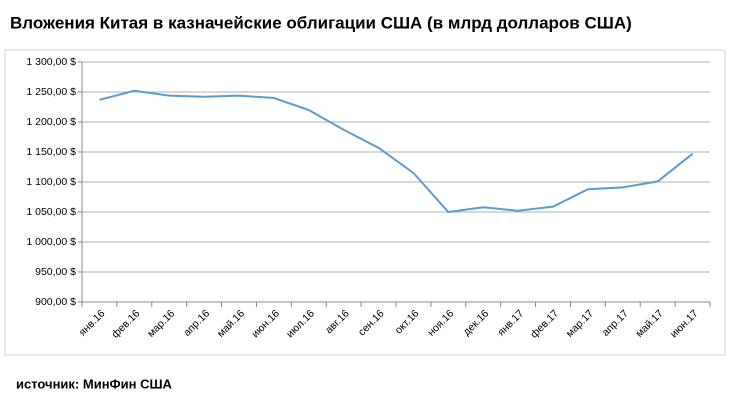  Describe the element at coordinates (94, 383) in the screenshot. I see `source-note: источник: МинФин США` at that location.